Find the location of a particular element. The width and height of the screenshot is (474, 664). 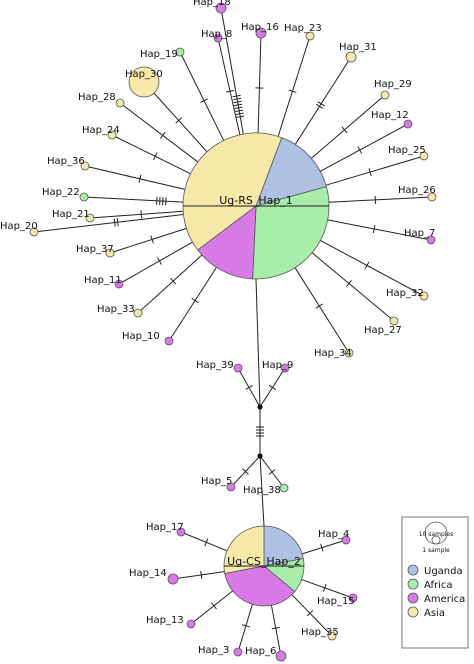

hap-16-edge is located at coordinates (259, 83).